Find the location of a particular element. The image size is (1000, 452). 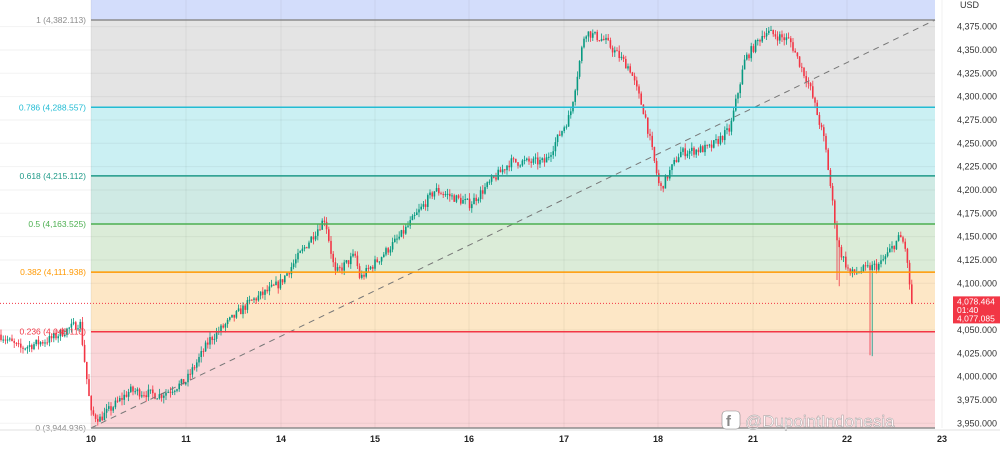

time-axis: 10 11 14 15 16 17 18 21 22 23 is located at coordinates (500, 436).